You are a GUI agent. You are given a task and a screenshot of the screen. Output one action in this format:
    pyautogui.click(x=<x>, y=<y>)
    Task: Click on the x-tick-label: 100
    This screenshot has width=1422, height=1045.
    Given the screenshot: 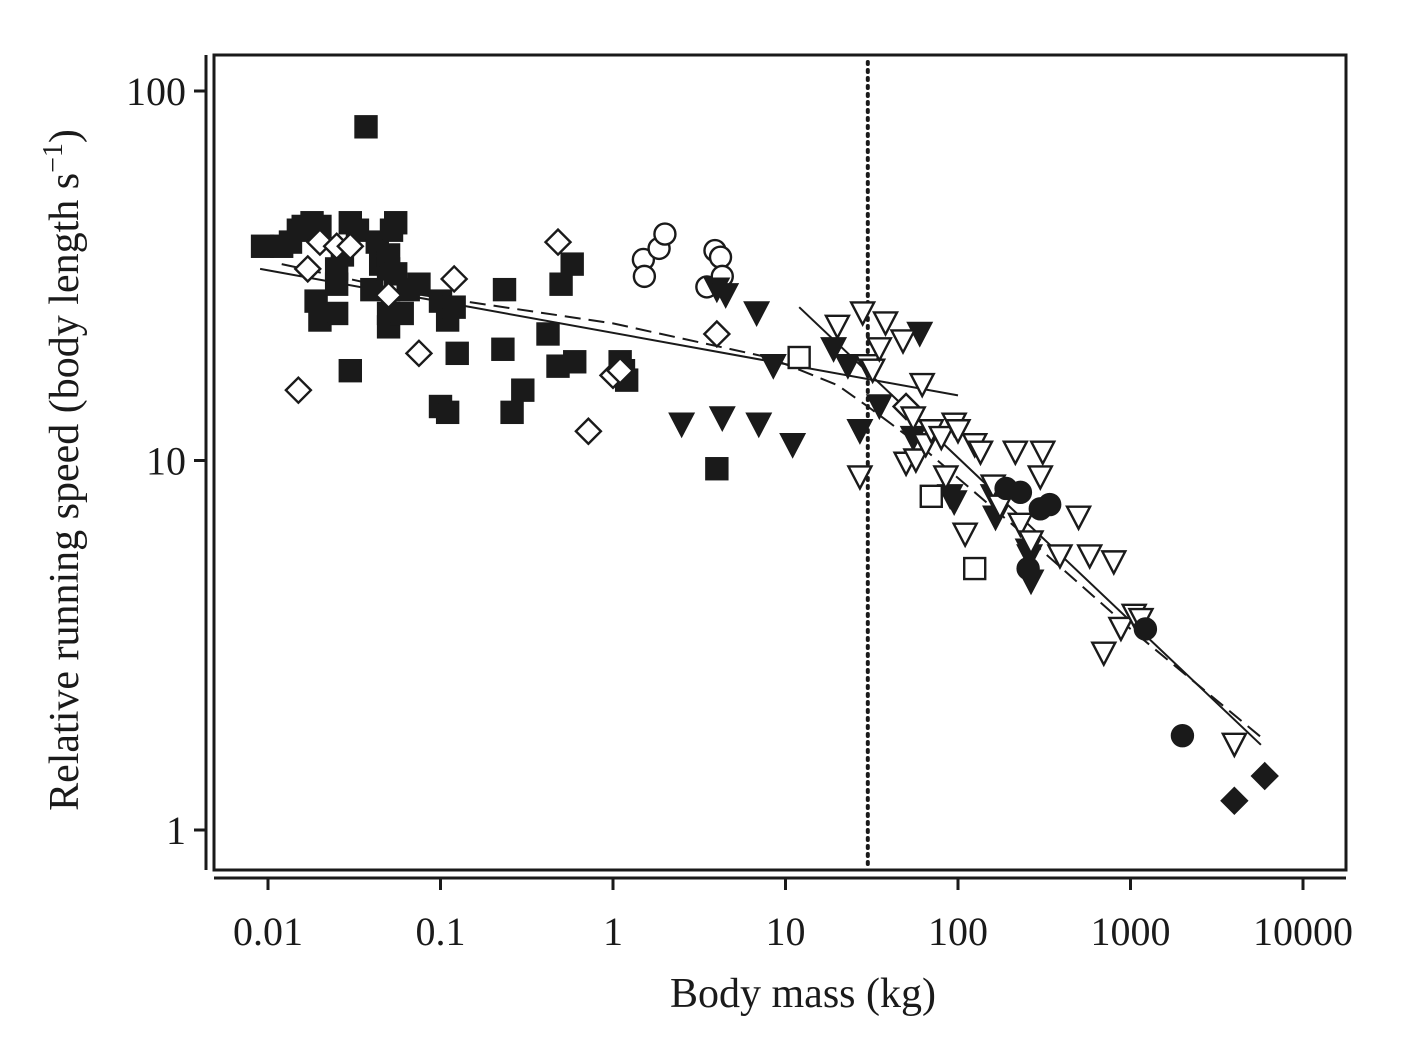 What is the action you would take?
    pyautogui.click(x=958, y=931)
    